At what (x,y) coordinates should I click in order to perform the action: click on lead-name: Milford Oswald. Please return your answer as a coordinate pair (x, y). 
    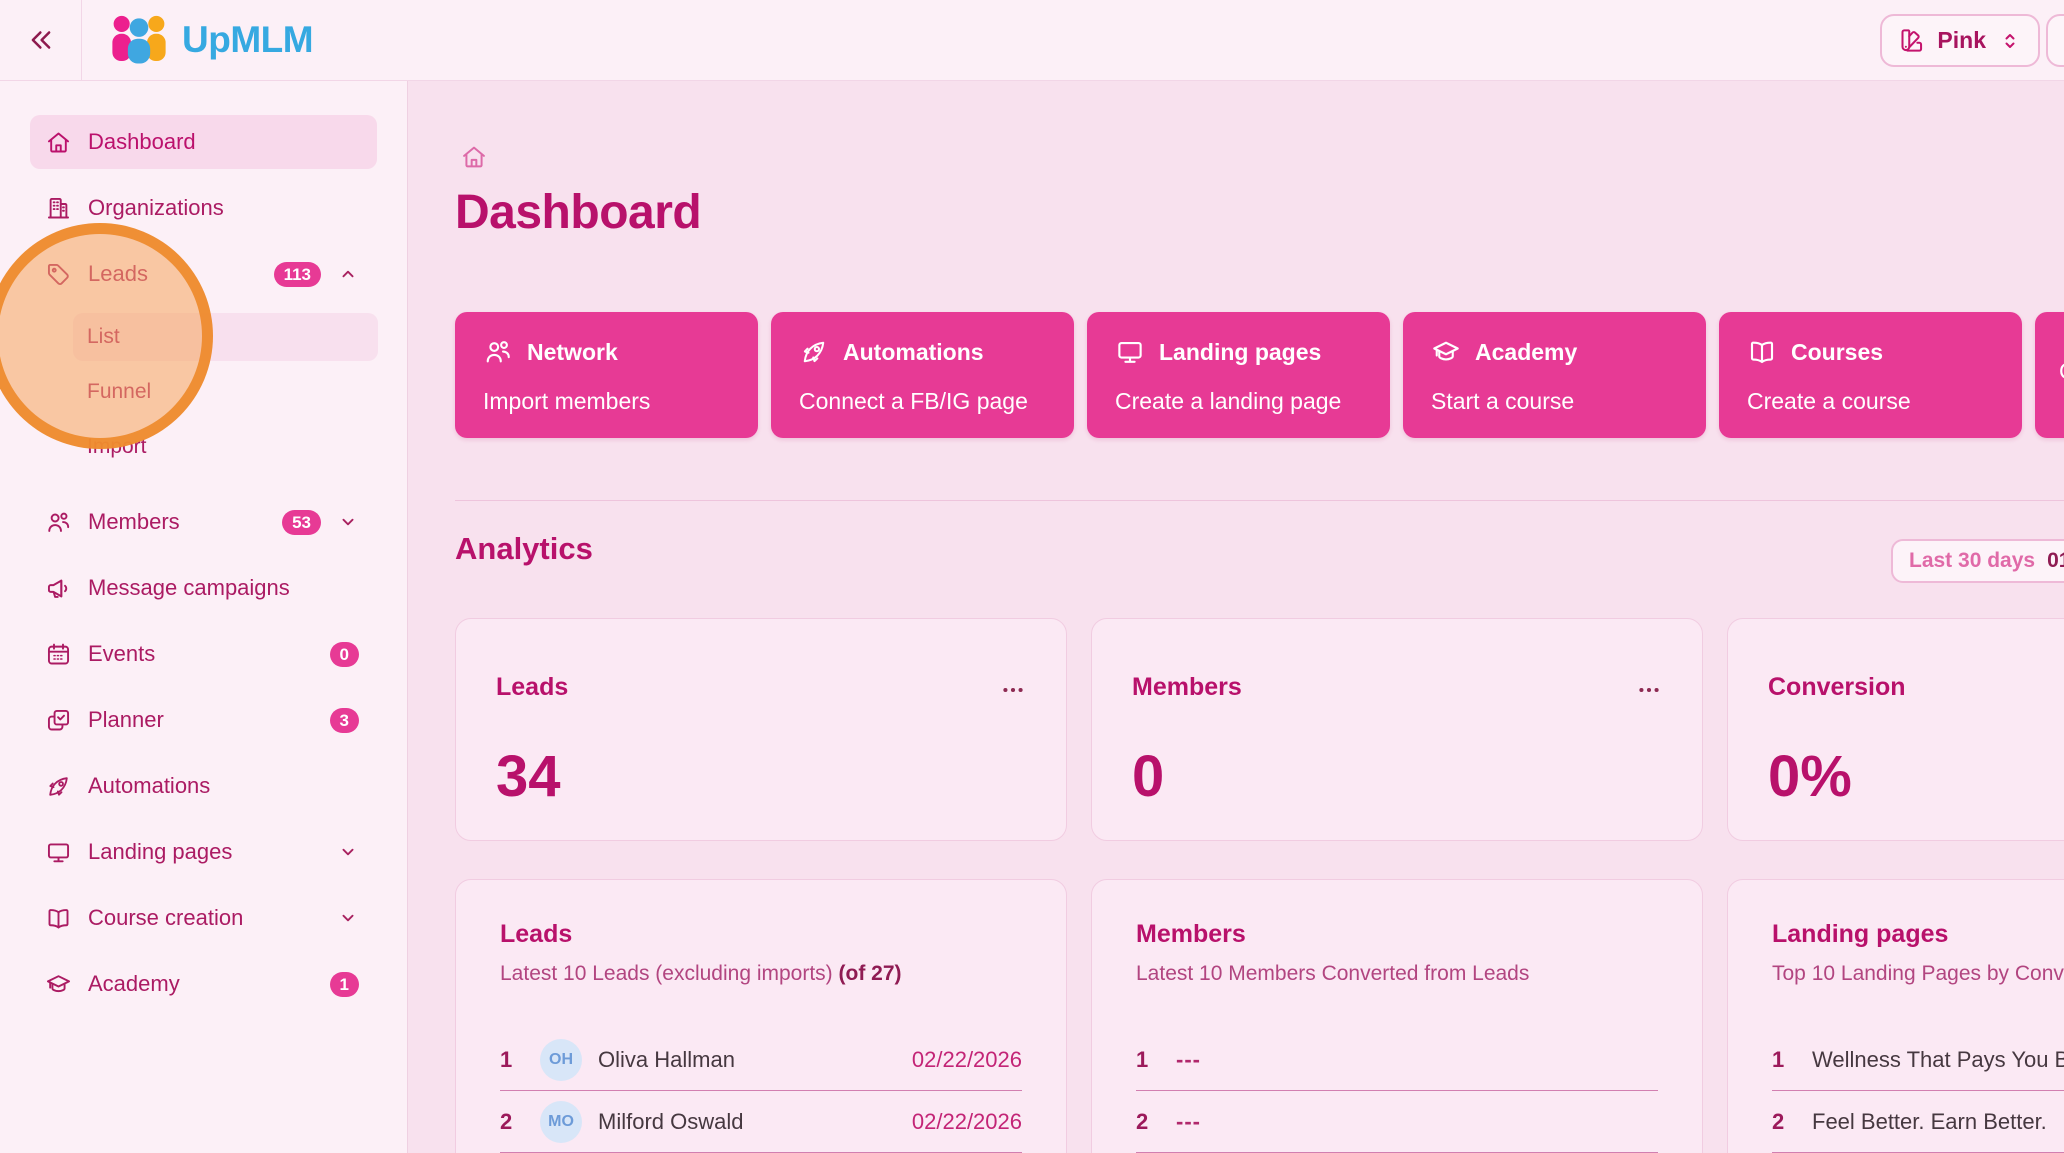
    Looking at the image, I should click on (671, 1121).